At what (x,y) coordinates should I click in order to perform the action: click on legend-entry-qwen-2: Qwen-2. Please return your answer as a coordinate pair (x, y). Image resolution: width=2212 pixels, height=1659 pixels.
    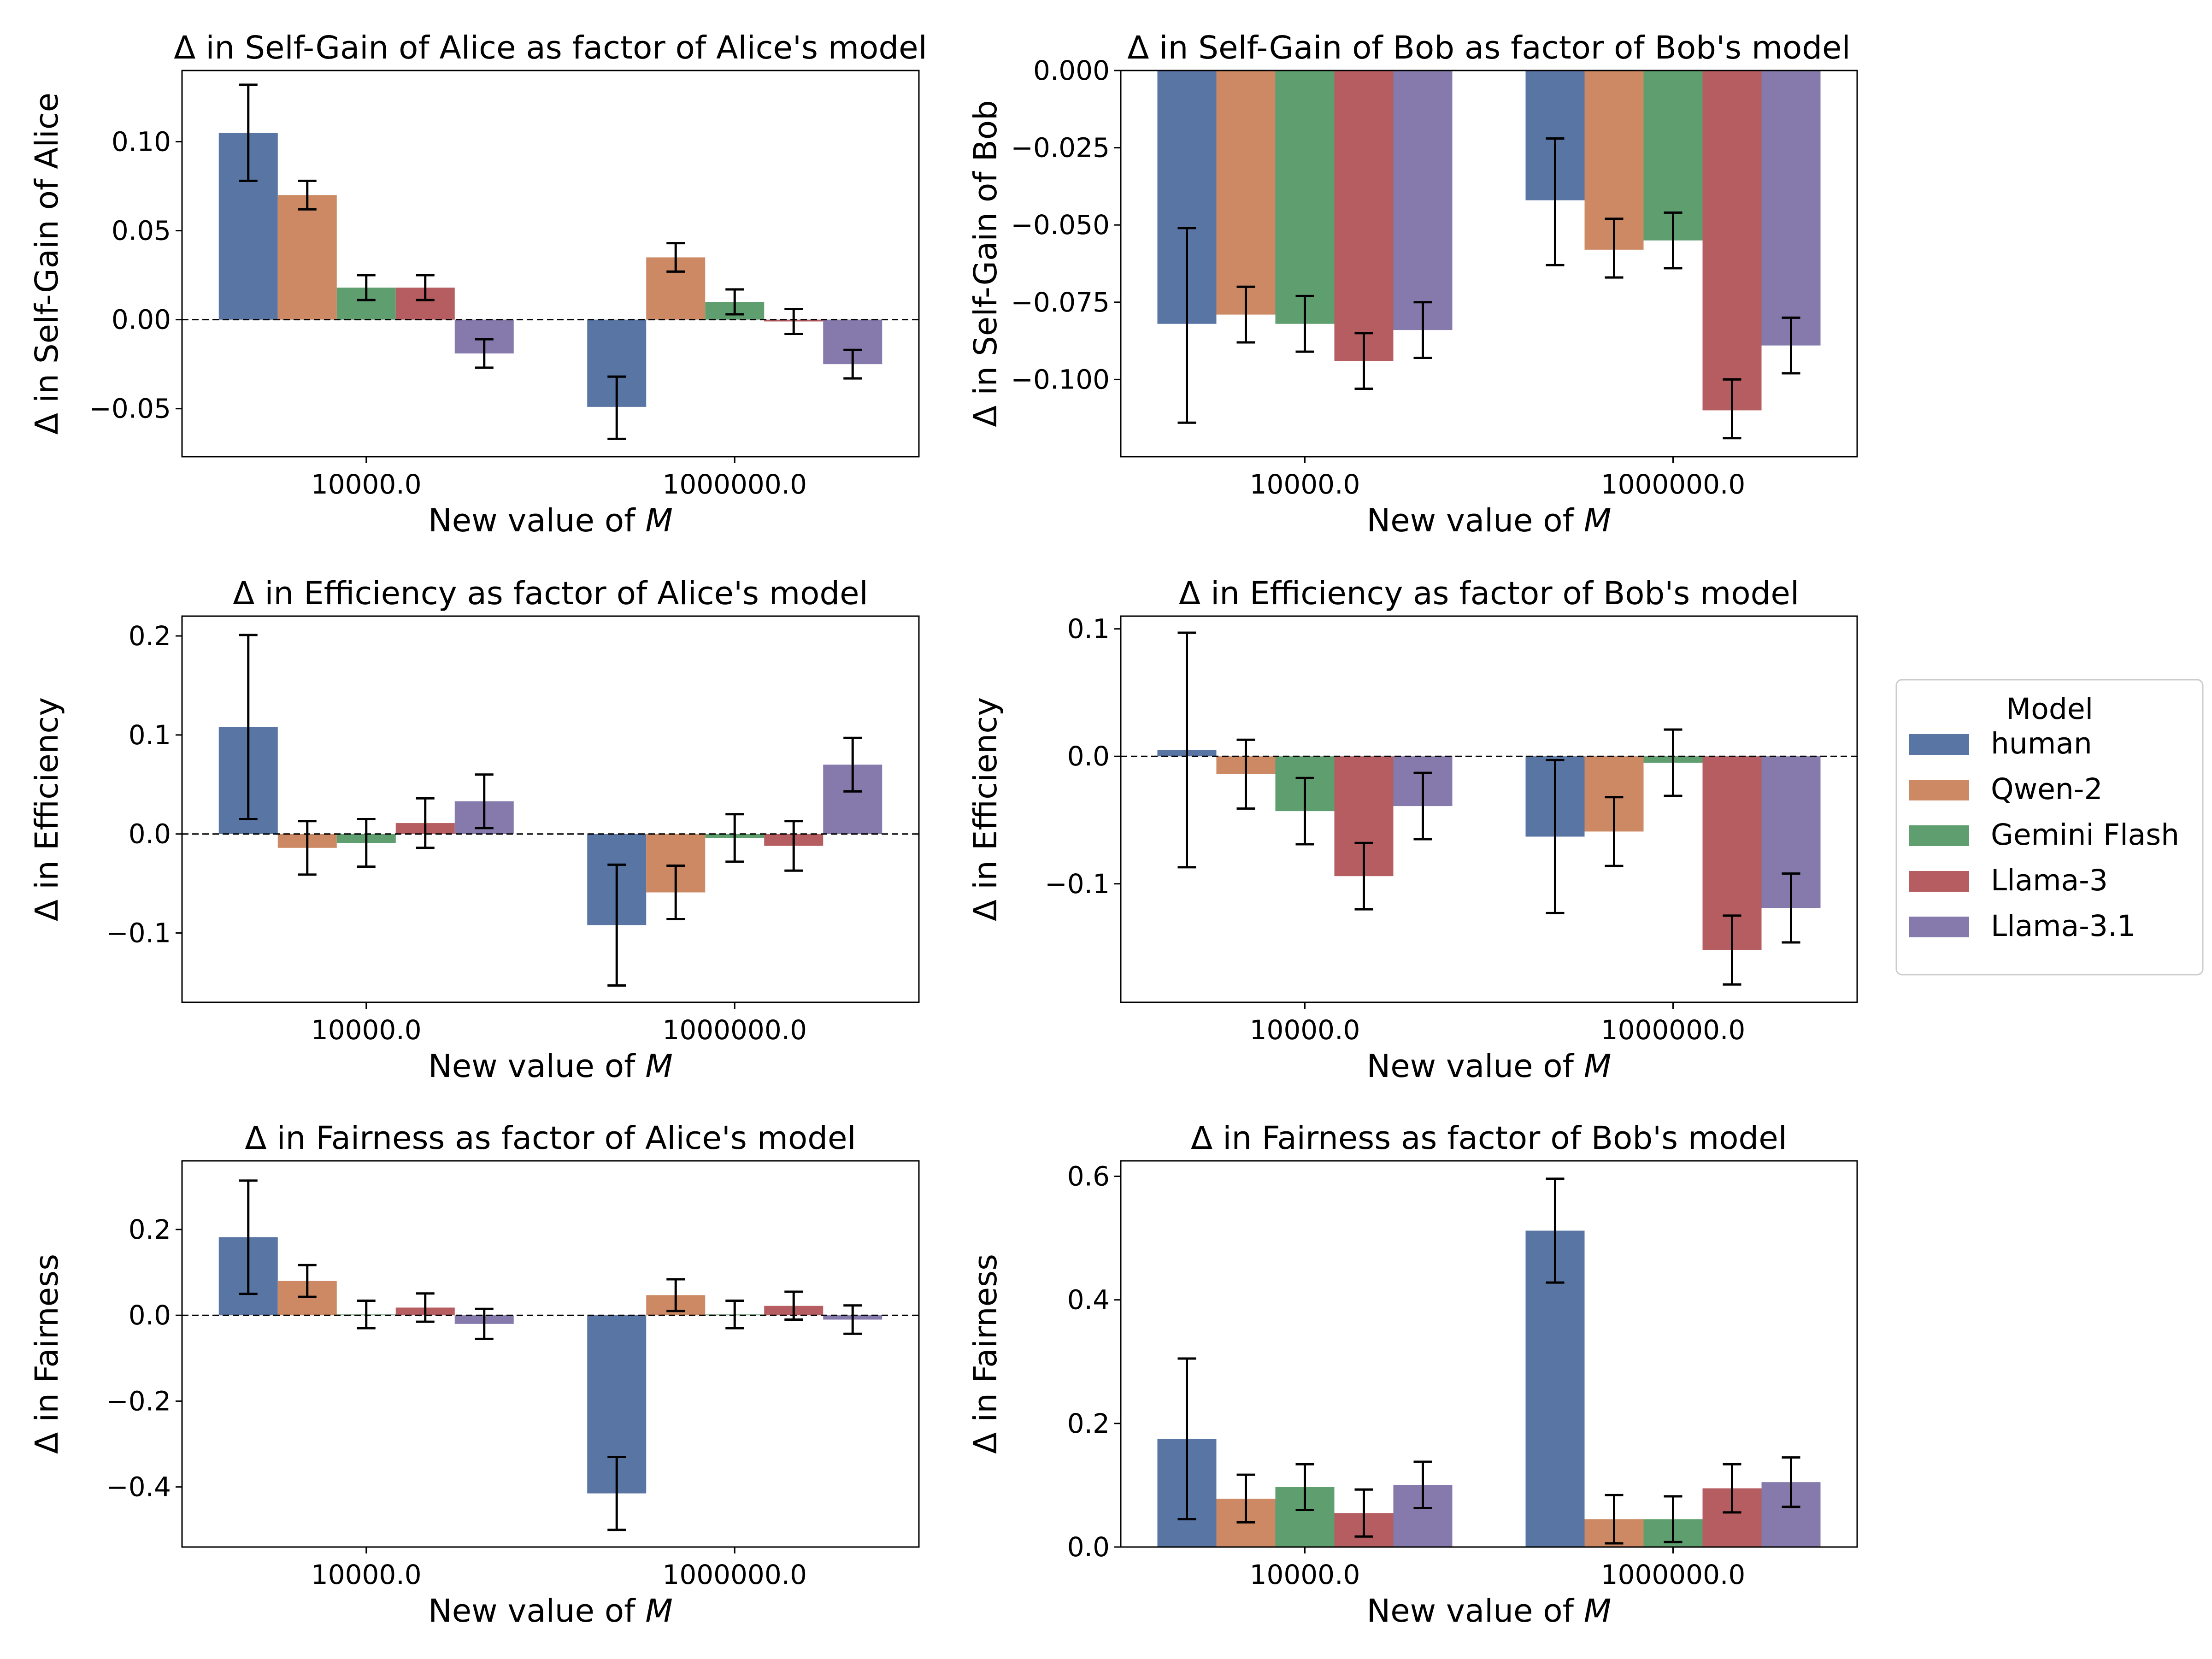
    Looking at the image, I should click on (2006, 789).